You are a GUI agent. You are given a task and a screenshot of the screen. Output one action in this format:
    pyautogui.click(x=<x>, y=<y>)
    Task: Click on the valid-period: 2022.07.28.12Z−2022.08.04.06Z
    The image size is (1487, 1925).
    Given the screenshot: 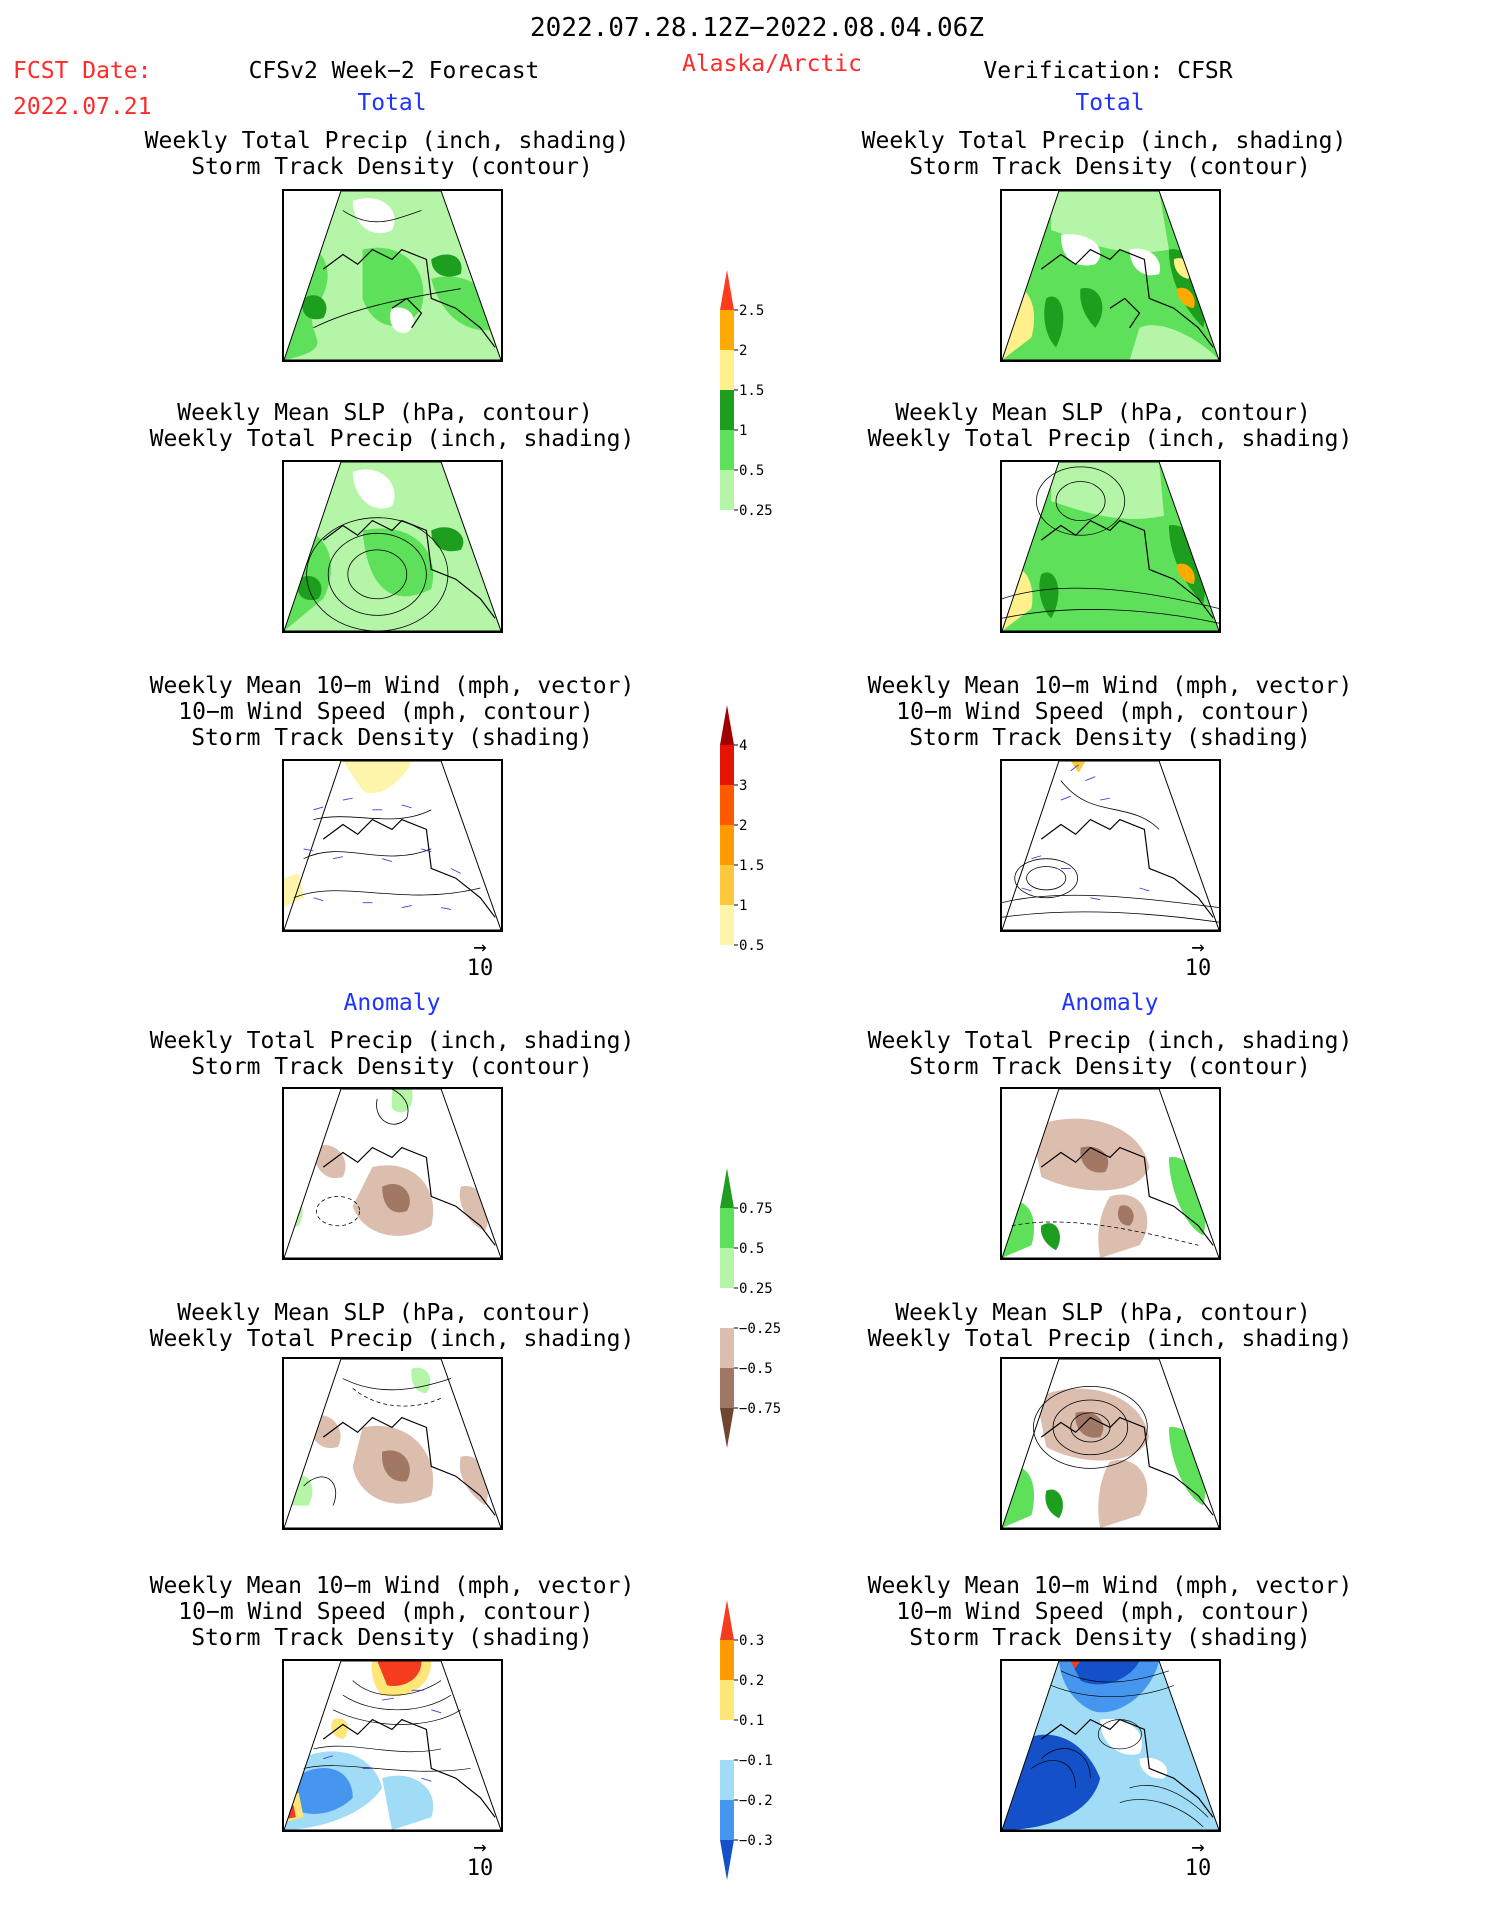 What is the action you would take?
    pyautogui.click(x=757, y=28)
    